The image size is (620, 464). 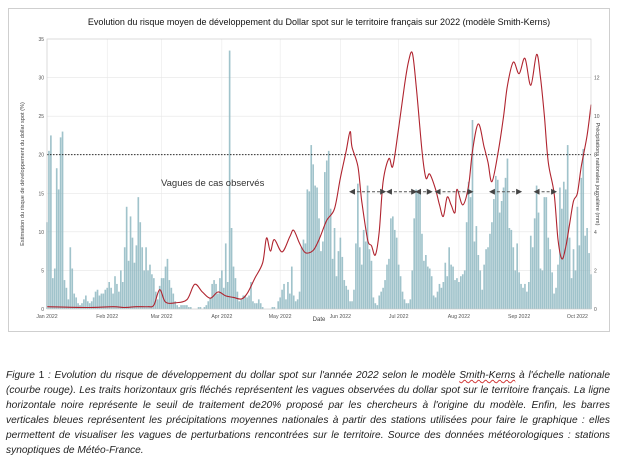 What do you see at coordinates (41, 194) in the screenshot?
I see `y-left-tick-label: 15` at bounding box center [41, 194].